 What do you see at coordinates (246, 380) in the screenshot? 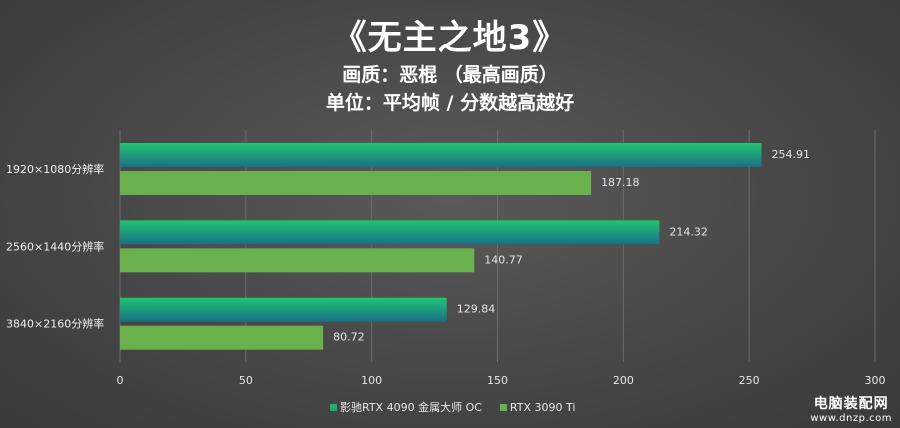
I see `x-tick-label: 50` at bounding box center [246, 380].